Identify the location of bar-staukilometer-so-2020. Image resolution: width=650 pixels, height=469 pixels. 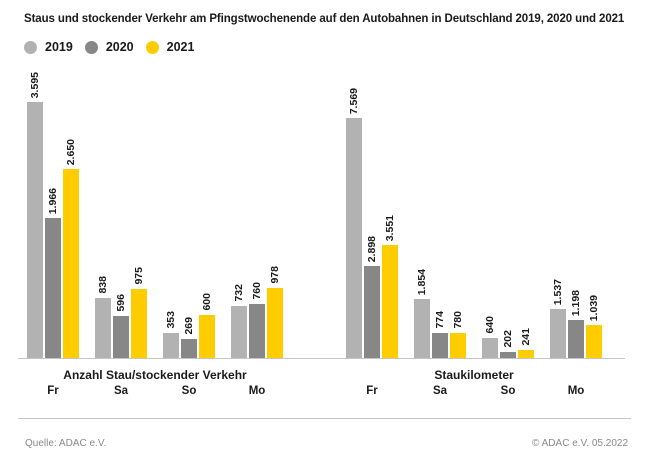
(508, 355).